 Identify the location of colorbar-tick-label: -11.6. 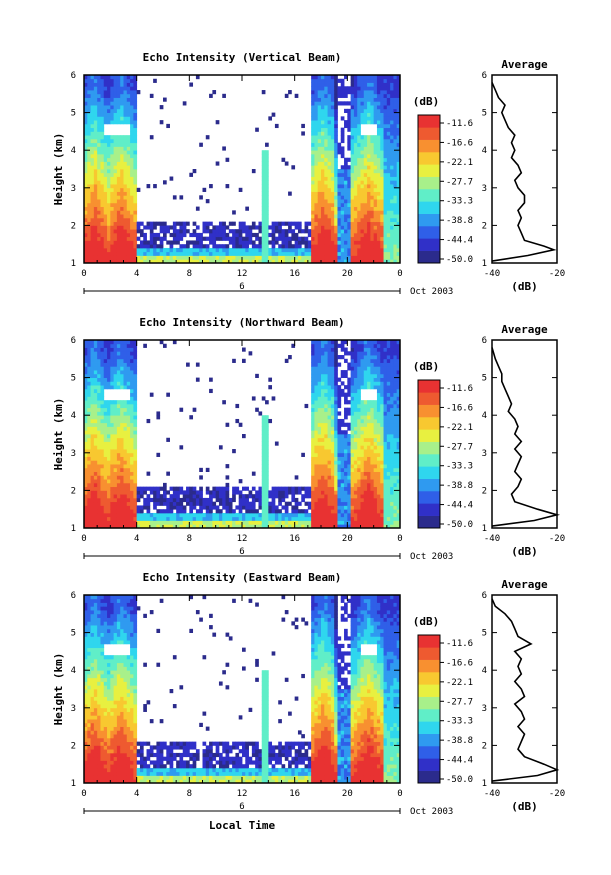
(459, 124).